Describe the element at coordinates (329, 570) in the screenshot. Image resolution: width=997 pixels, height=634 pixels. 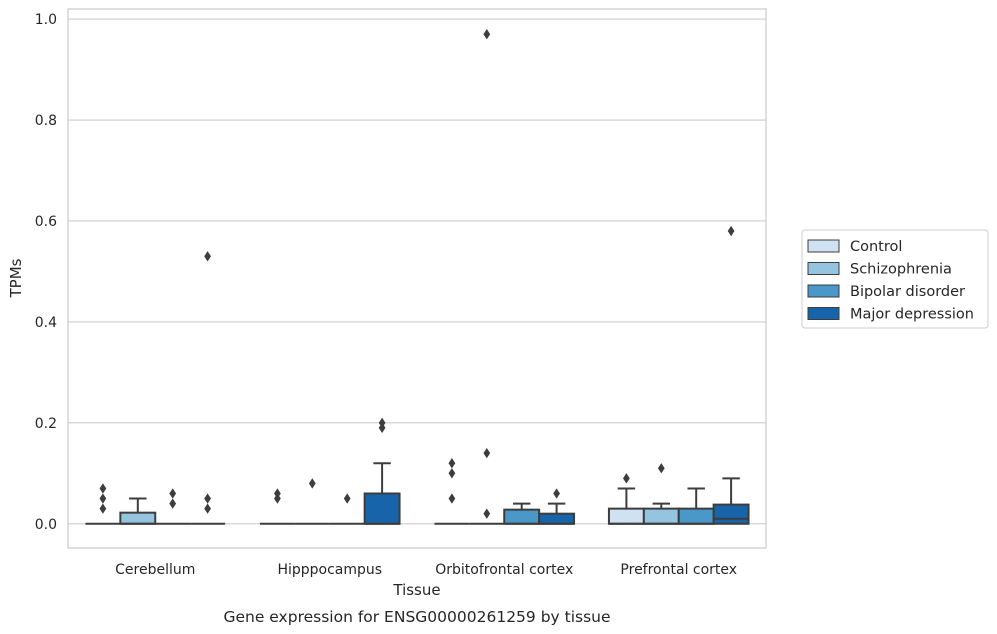
I see `x-tick-label: Hipppocampus` at that location.